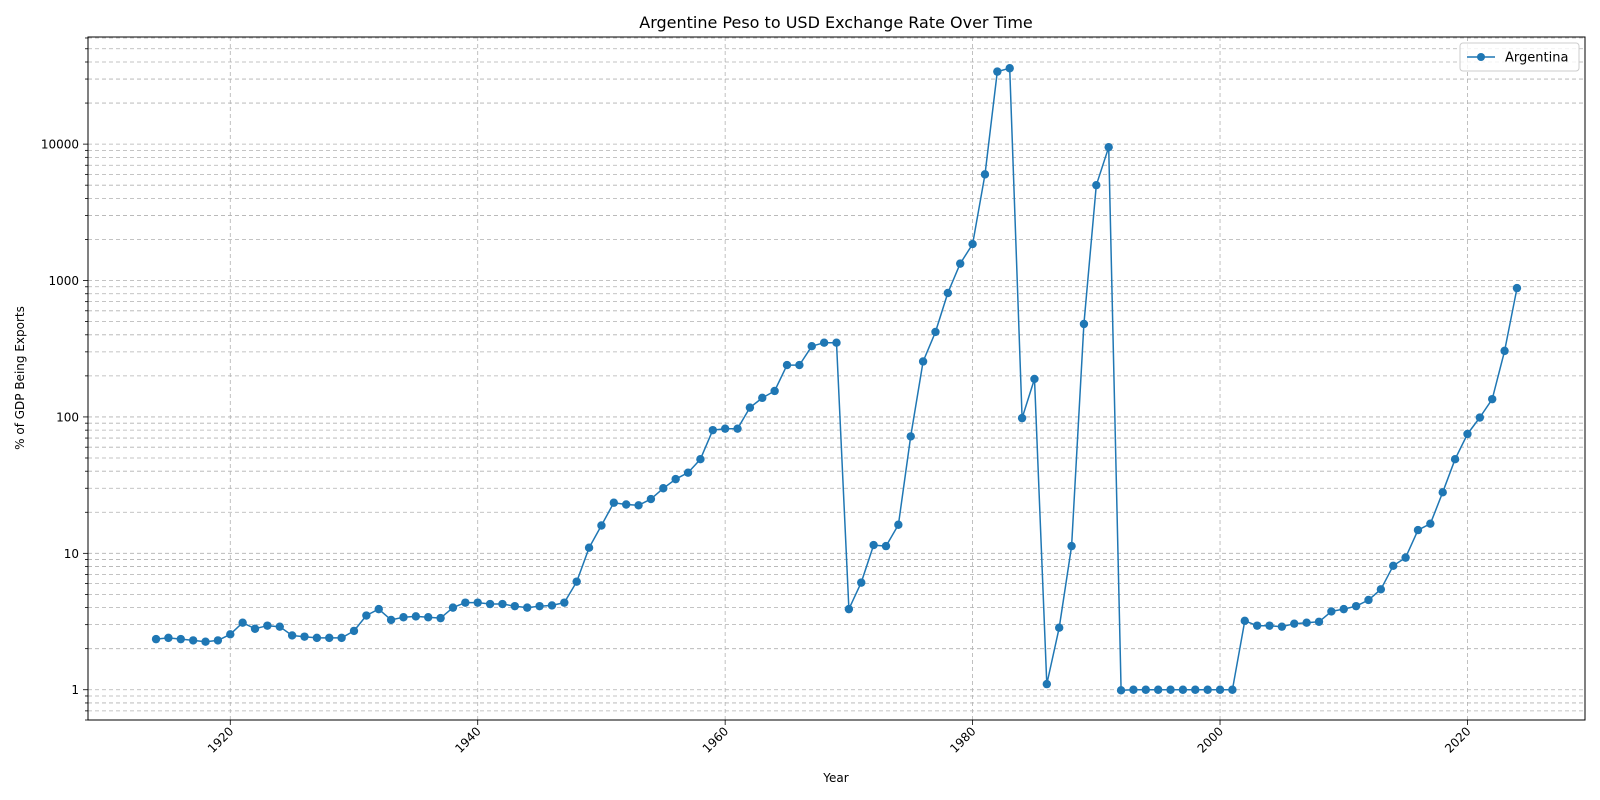 Image resolution: width=1600 pixels, height=800 pixels. I want to click on legend: Argentina, so click(1519, 57).